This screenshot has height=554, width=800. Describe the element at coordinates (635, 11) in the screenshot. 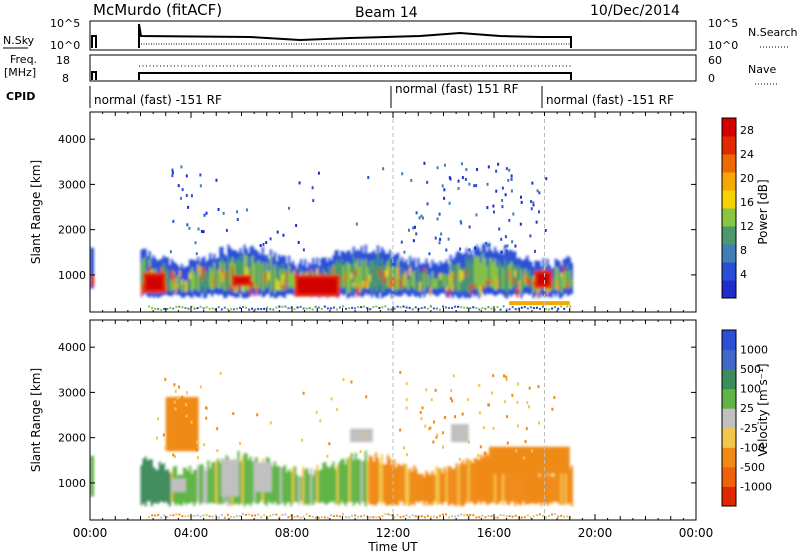

I see `date-title: 10/Dec/2014` at that location.